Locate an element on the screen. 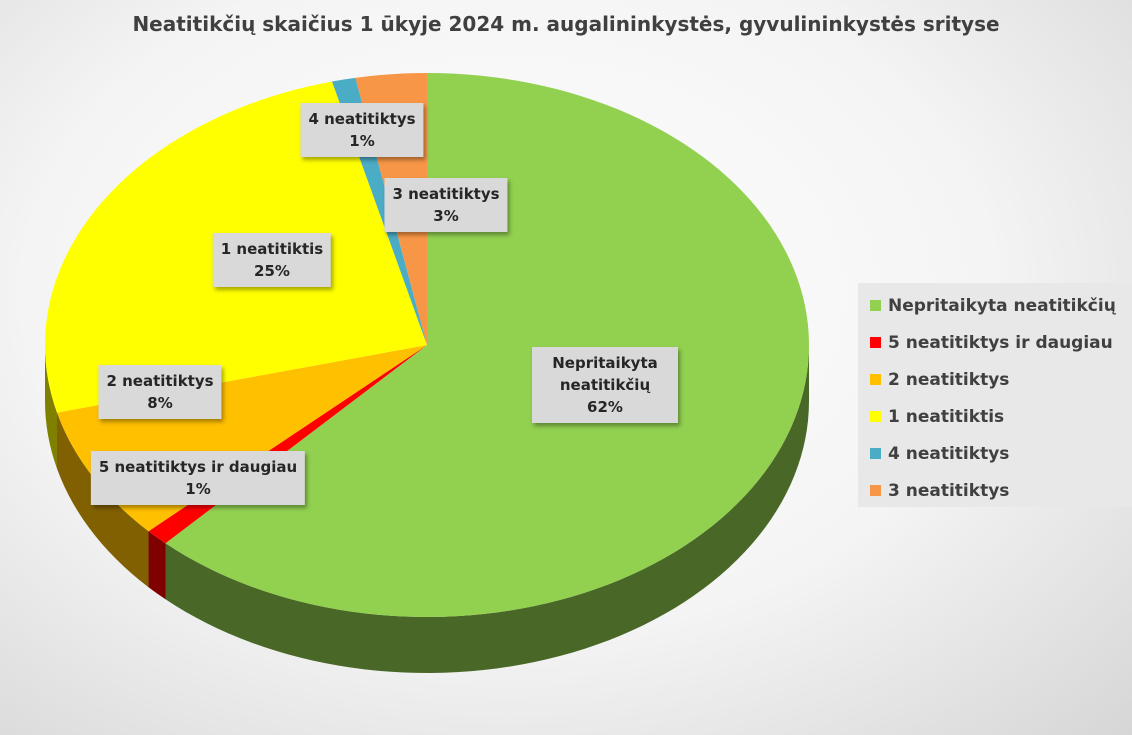 This screenshot has height=735, width=1132. legend-item: 5 neatitiktys ir daugiau is located at coordinates (995, 342).